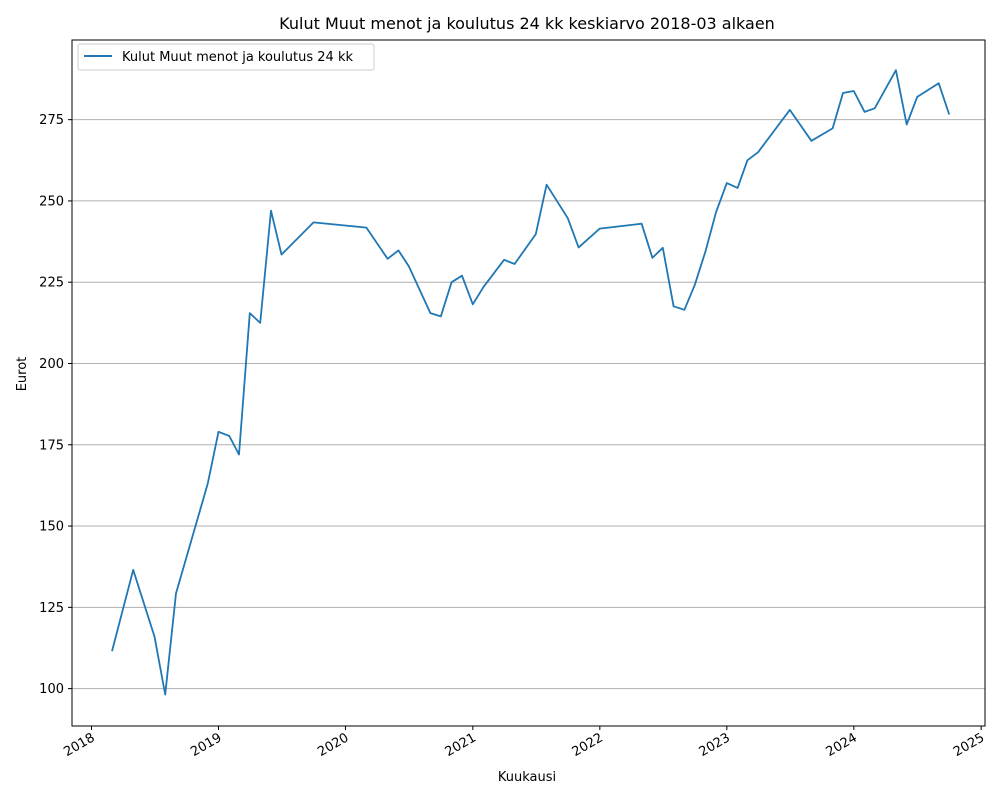  What do you see at coordinates (22, 374) in the screenshot?
I see `y-axis-label: Eurot` at bounding box center [22, 374].